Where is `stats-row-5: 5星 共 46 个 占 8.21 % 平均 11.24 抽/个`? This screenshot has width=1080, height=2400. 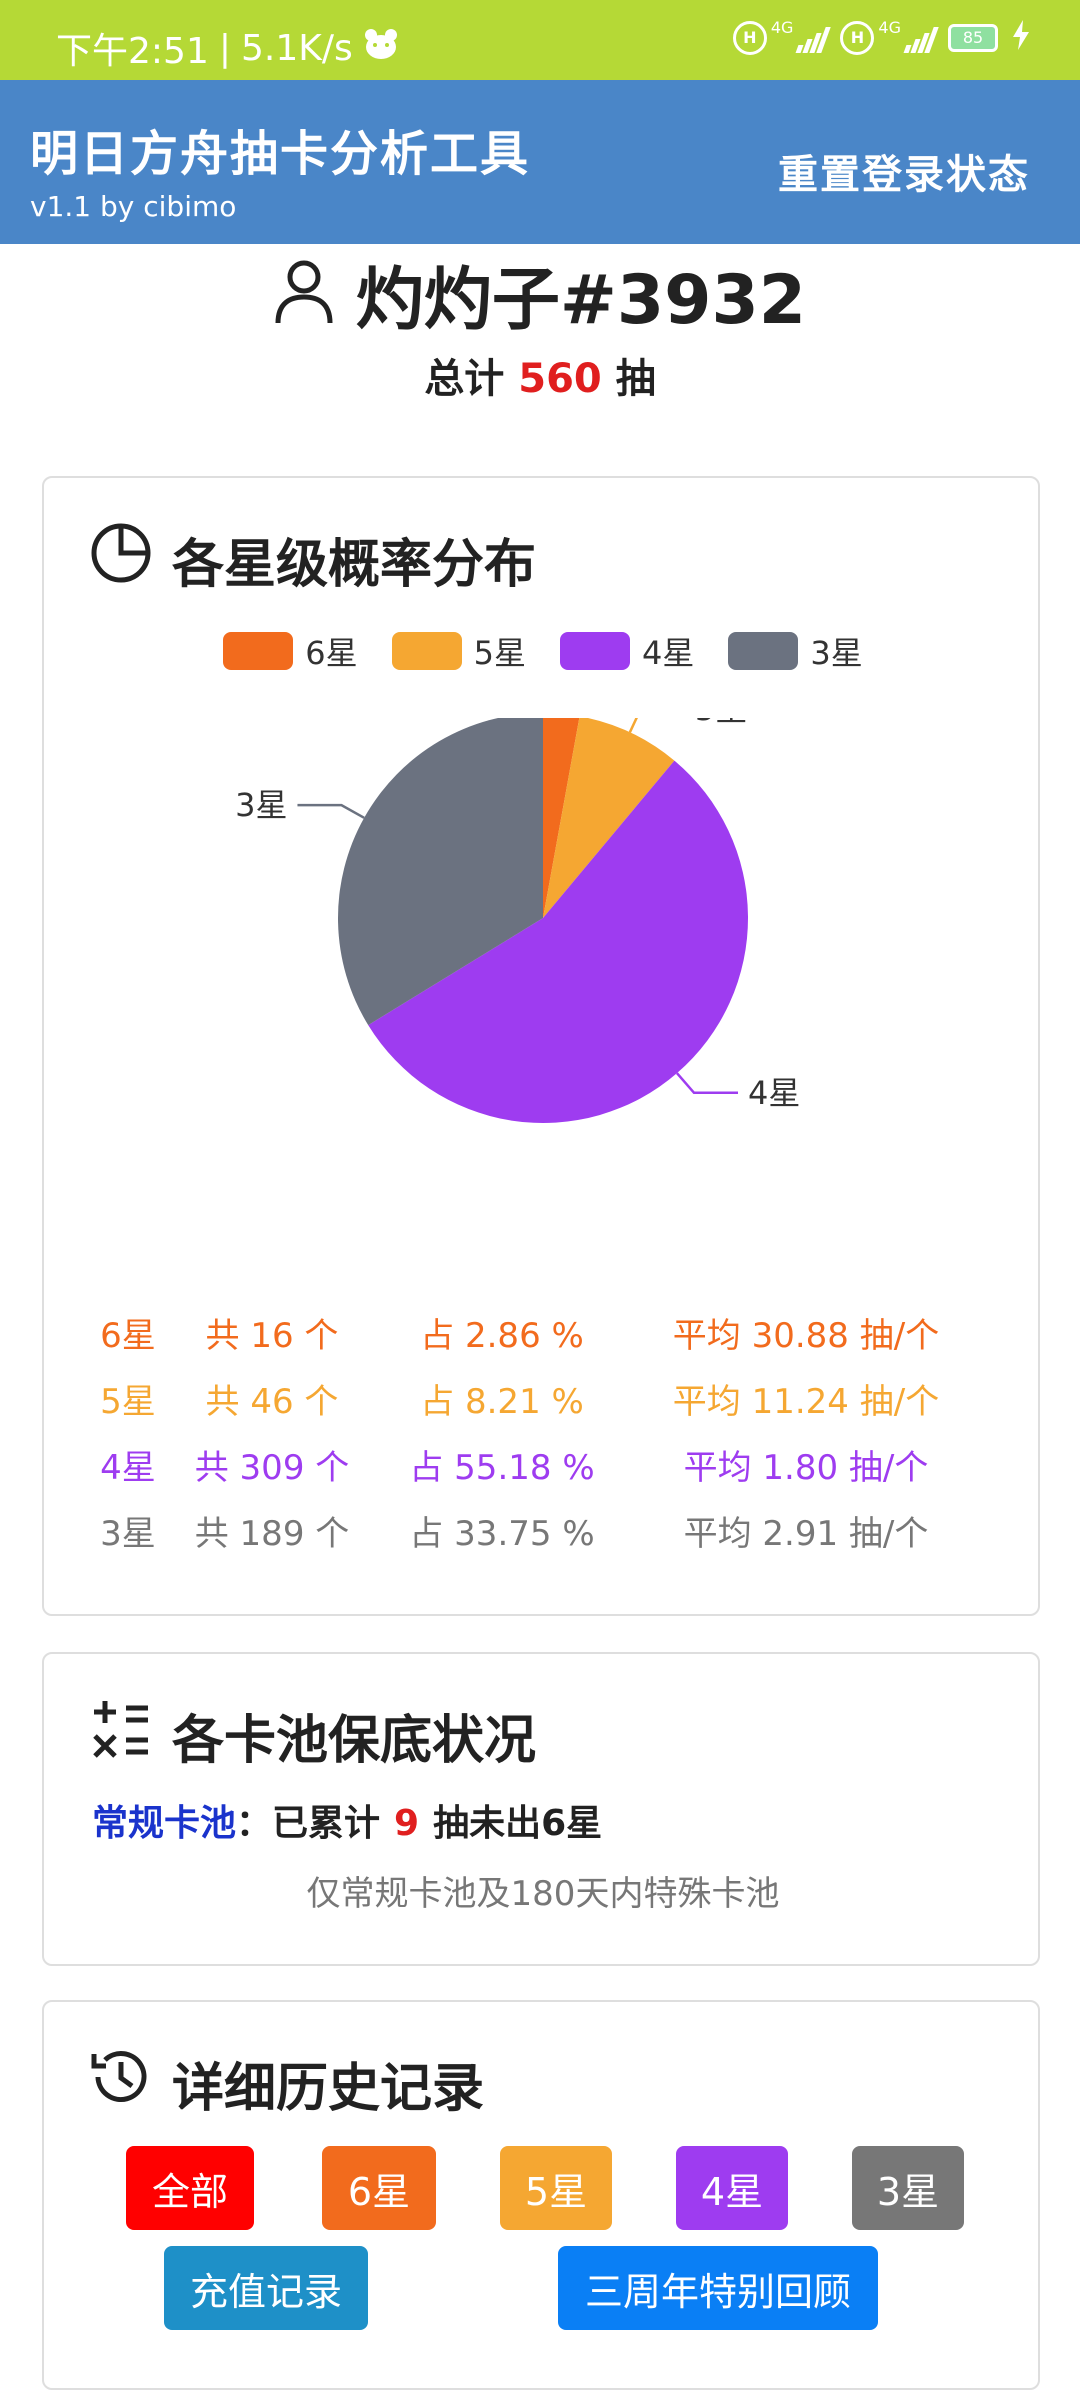
stats-row-5: 5星 共 46 个 占 8.21 % 平均 11.24 抽/个 is located at coordinates (520, 1402).